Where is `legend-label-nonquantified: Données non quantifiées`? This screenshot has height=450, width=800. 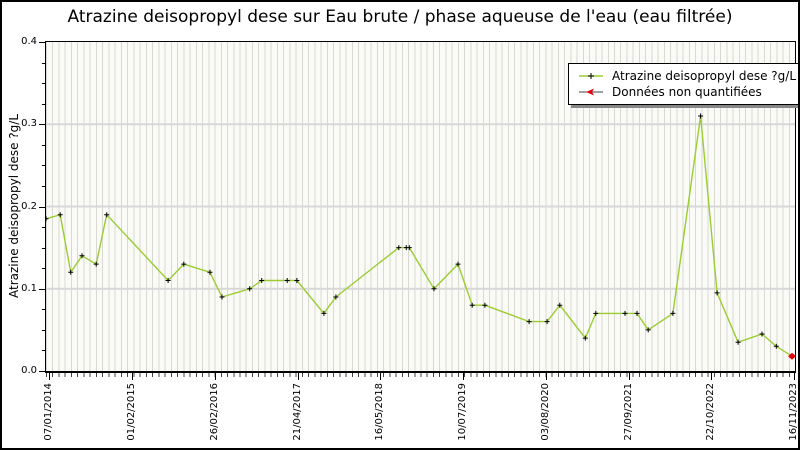
legend-label-nonquantified: Données non quantifiées is located at coordinates (687, 92).